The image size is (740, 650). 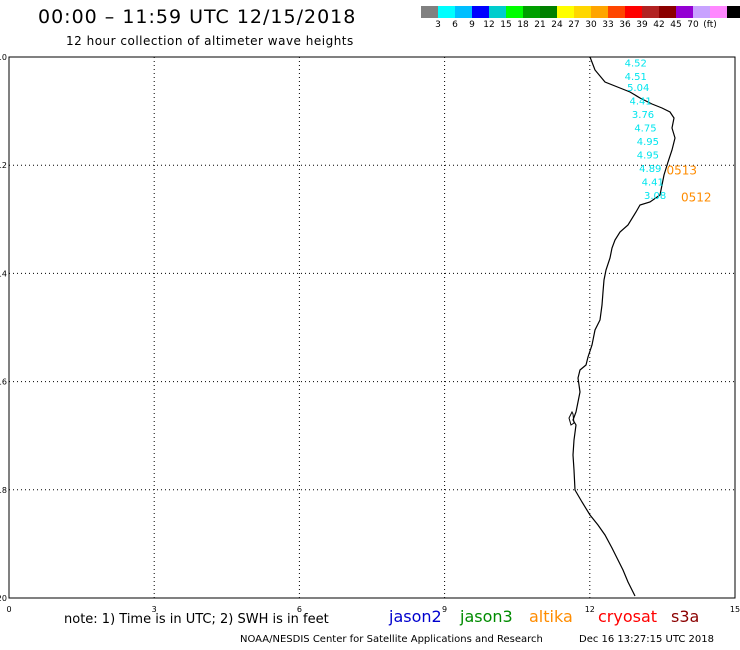 I want to click on legend-label: 30, so click(x=591, y=25).